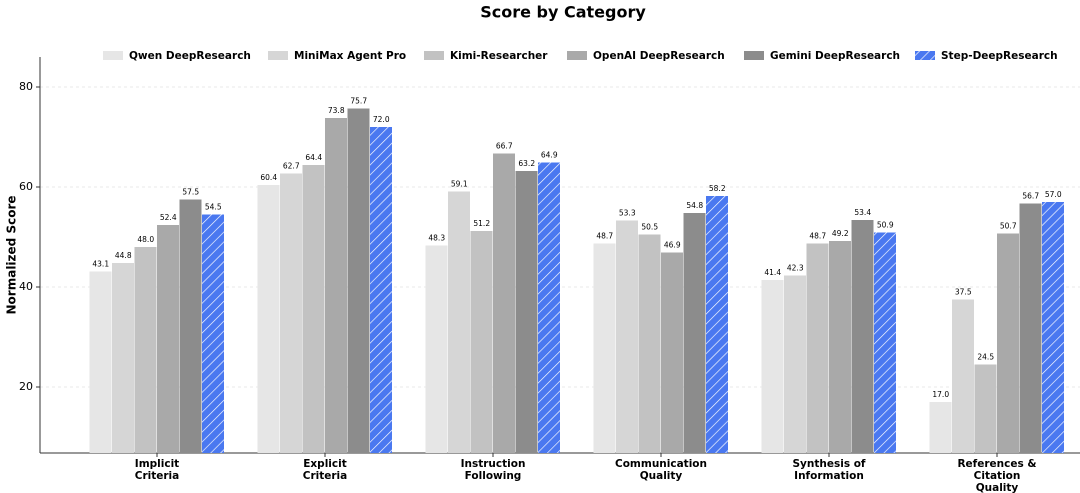  What do you see at coordinates (659, 56) in the screenshot?
I see `legend-label: OpenAI DeepResearch` at bounding box center [659, 56].